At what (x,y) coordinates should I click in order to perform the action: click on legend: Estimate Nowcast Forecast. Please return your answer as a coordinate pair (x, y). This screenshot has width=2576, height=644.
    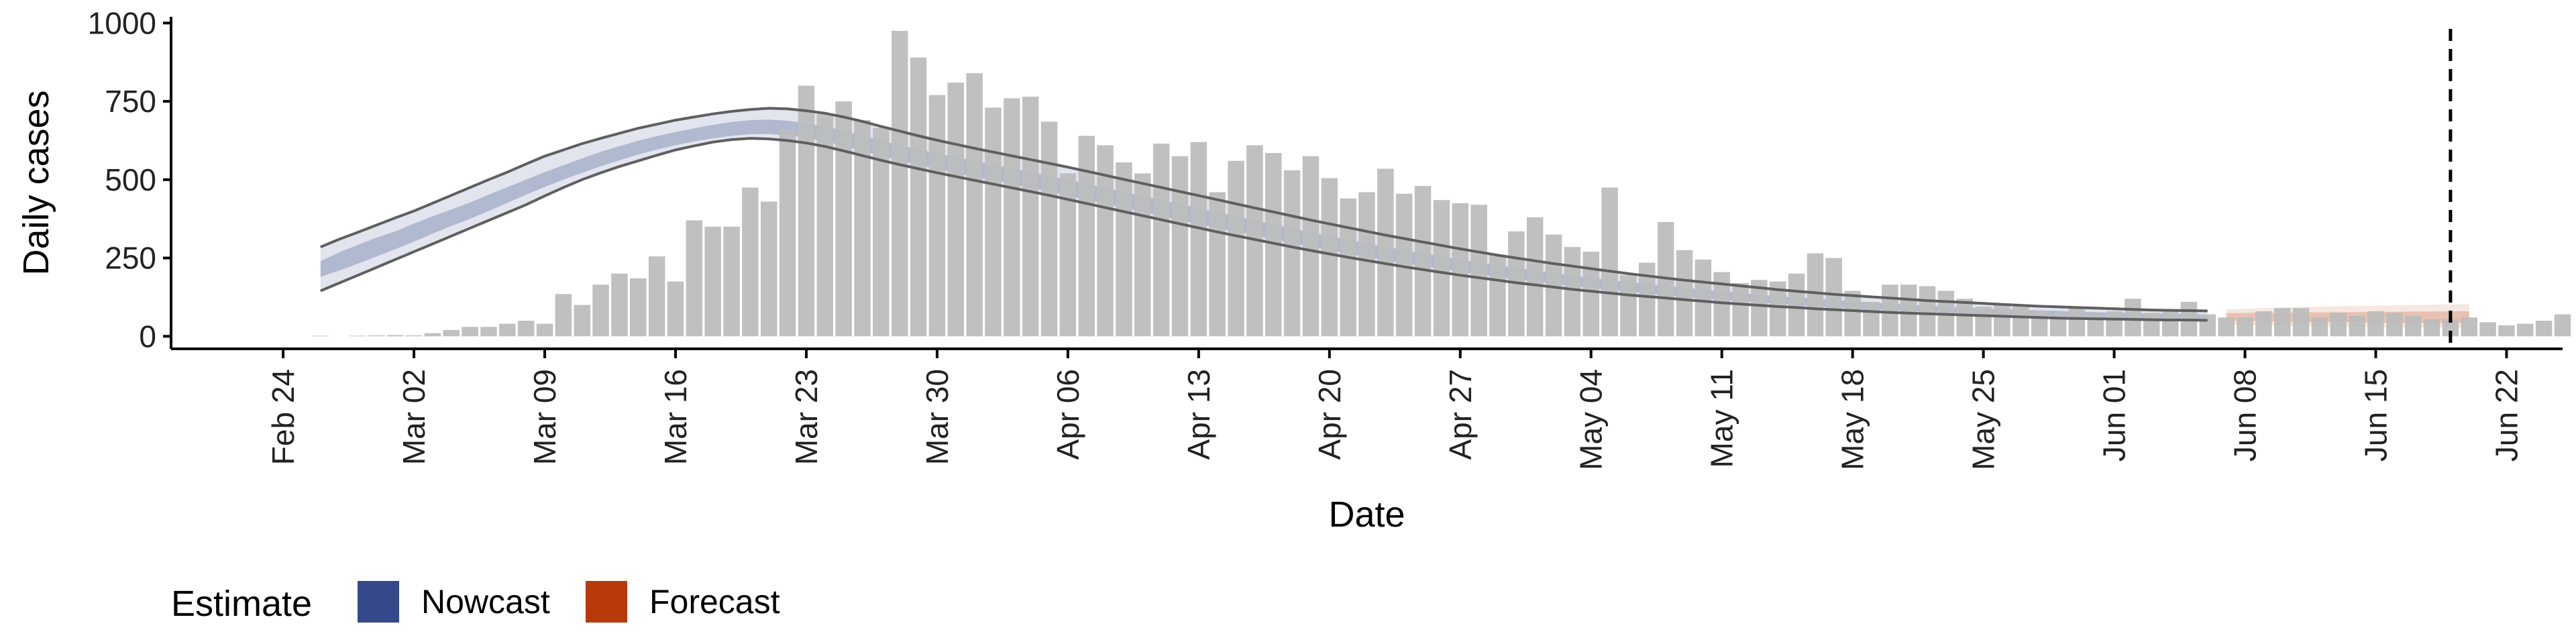
    Looking at the image, I should click on (475, 602).